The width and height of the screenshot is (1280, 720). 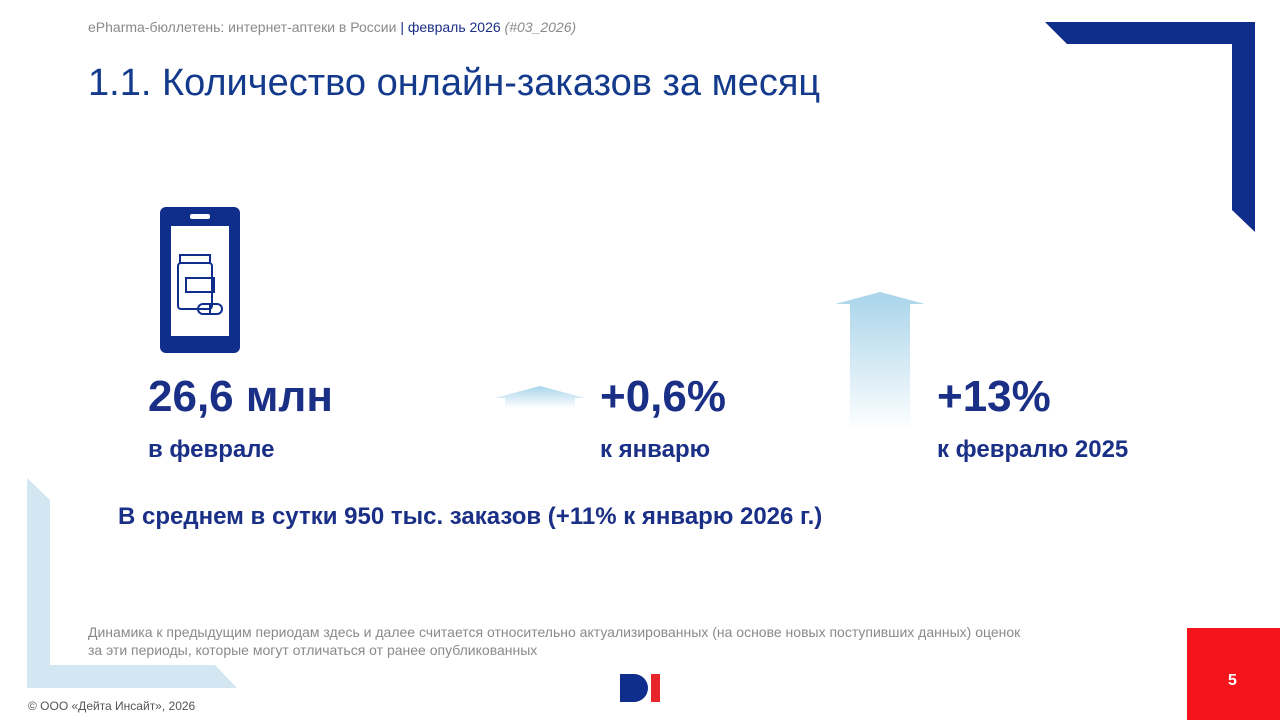 What do you see at coordinates (540, 397) in the screenshot?
I see `arrow-small` at bounding box center [540, 397].